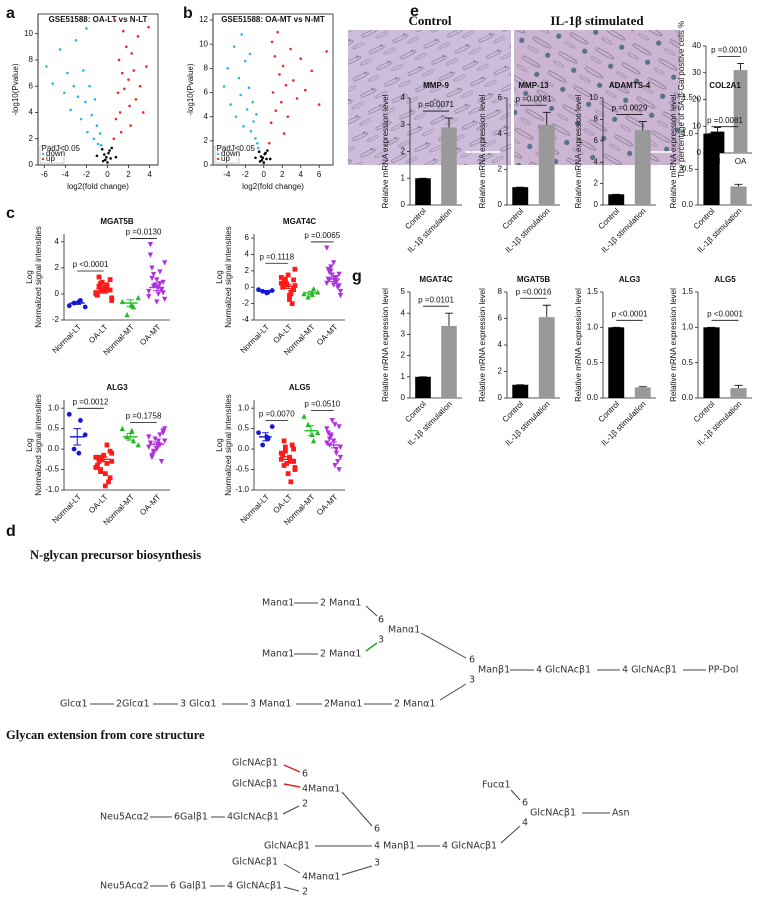 The height and width of the screenshot is (899, 777). What do you see at coordinates (52, 469) in the screenshot?
I see `y-tick-label: -0.5` at bounding box center [52, 469].